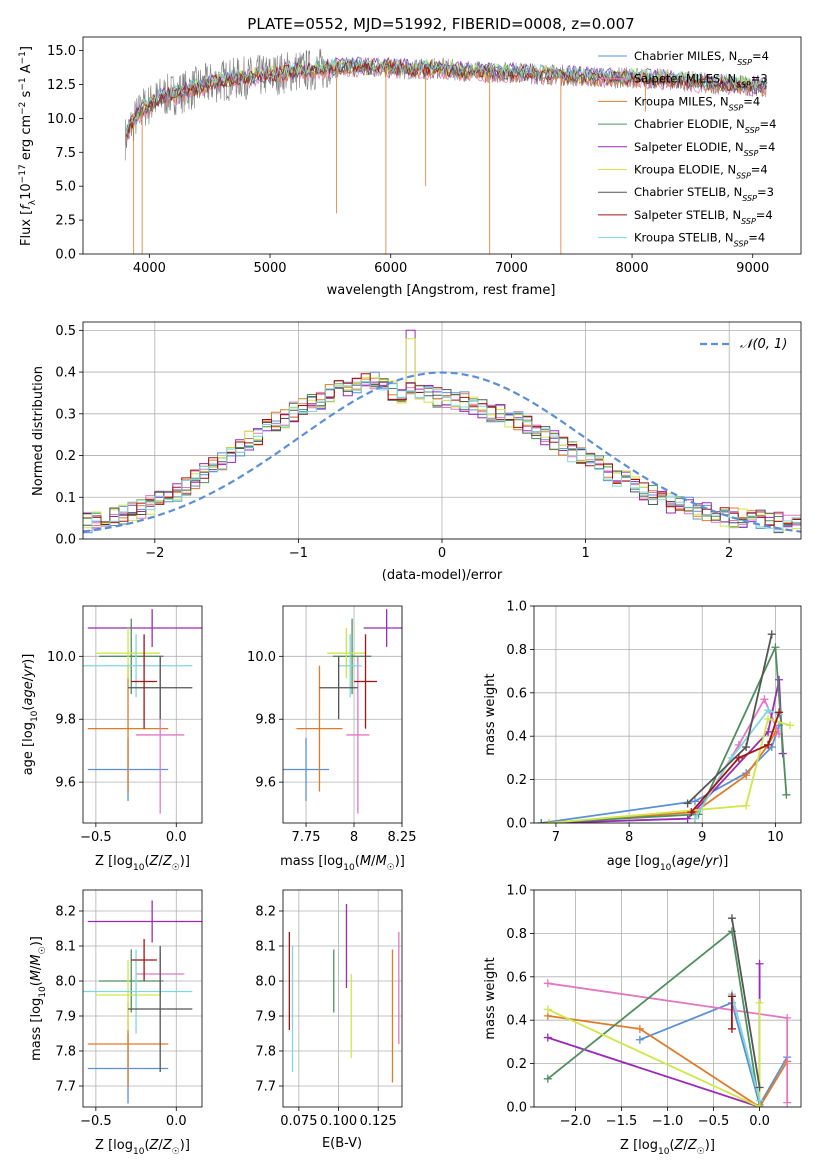 Image resolution: width=819 pixels, height=1170 pixels. I want to click on panel-mass_vs_ebv: 0.075 0.100 0.125 7.7 7.8 7.9 8.0 8.1 8.2 E(B-V), so click(329, 1020).